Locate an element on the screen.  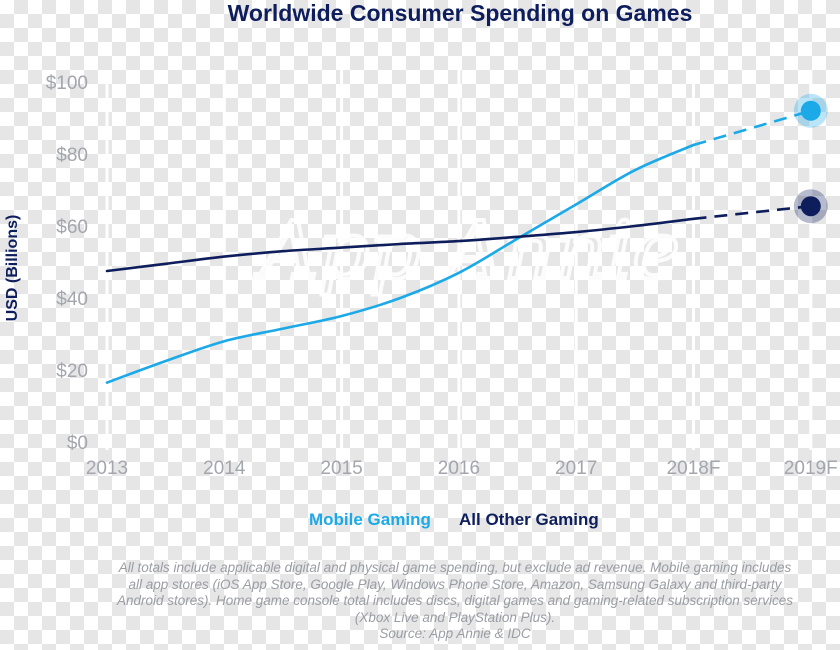
forecast-marker-mobile-gaming is located at coordinates (810, 110).